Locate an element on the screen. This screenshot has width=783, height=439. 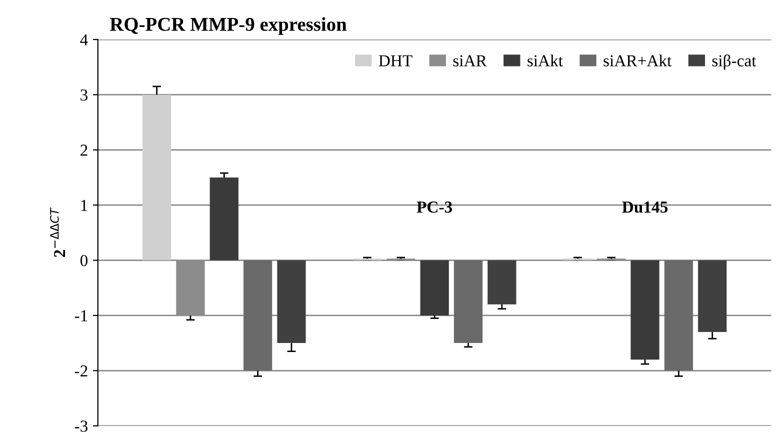
chart-title: RQ-PCR MMP-9 expression is located at coordinates (228, 26).